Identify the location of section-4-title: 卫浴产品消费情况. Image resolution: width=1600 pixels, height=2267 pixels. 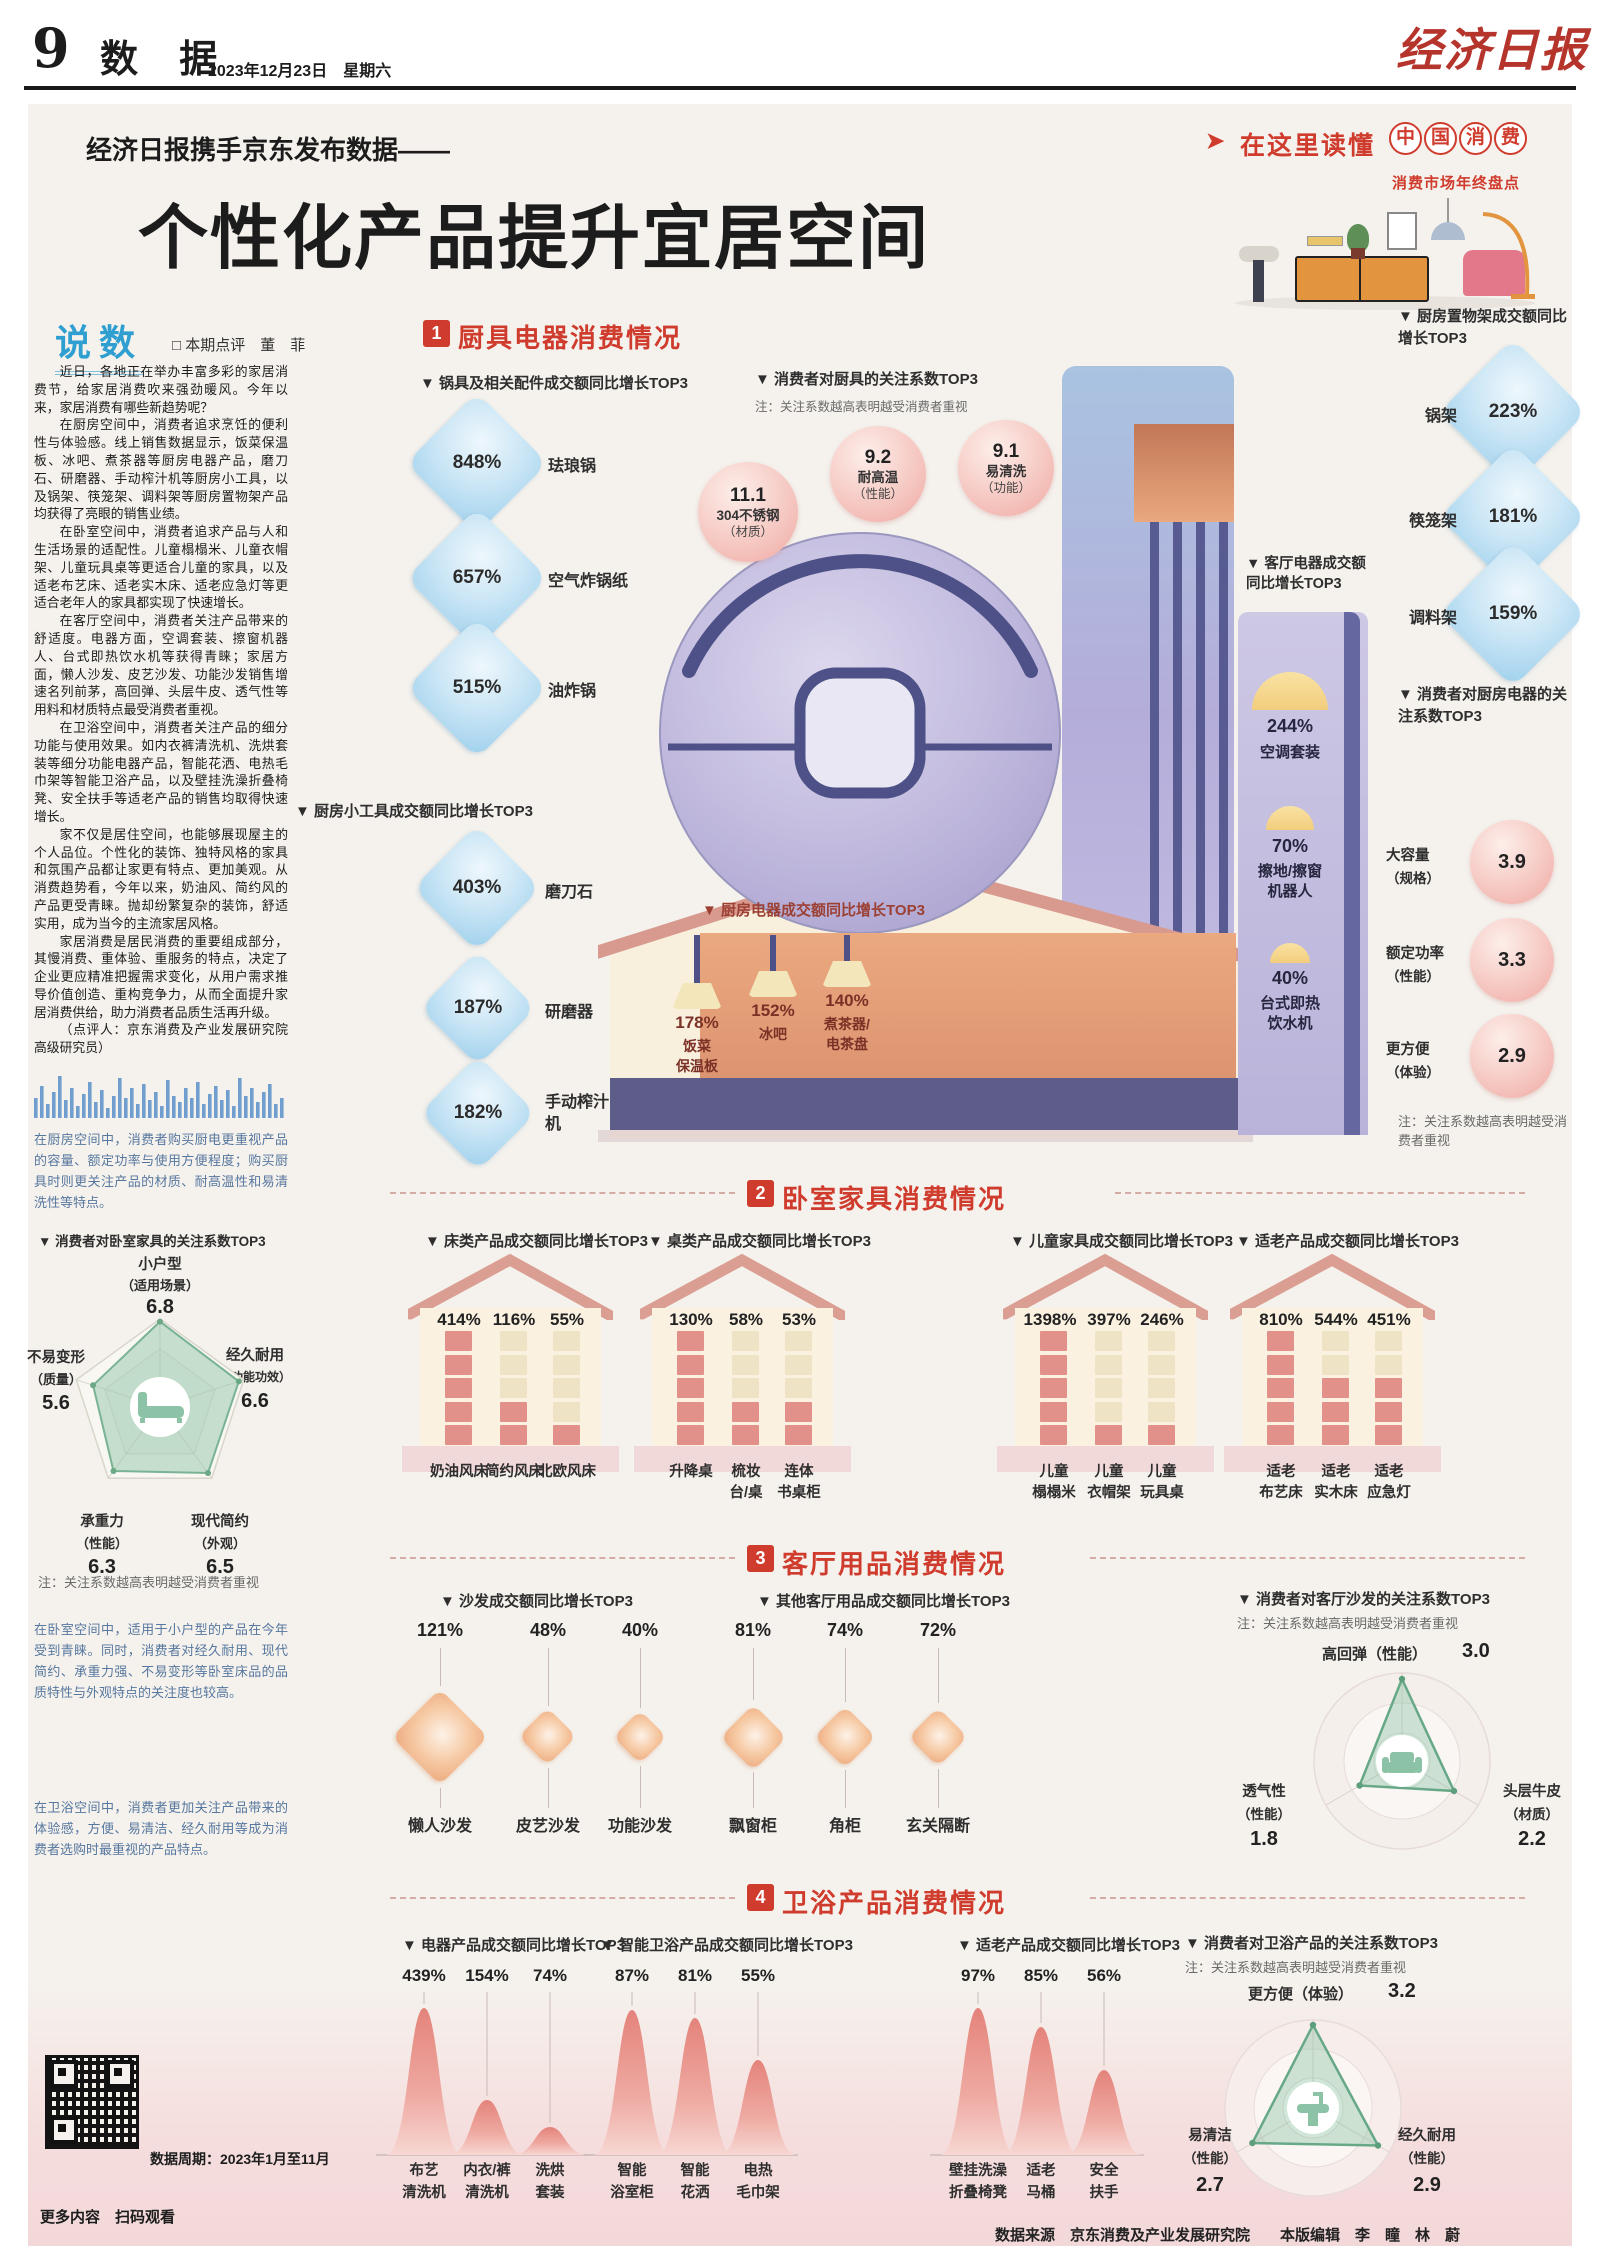
(894, 1903).